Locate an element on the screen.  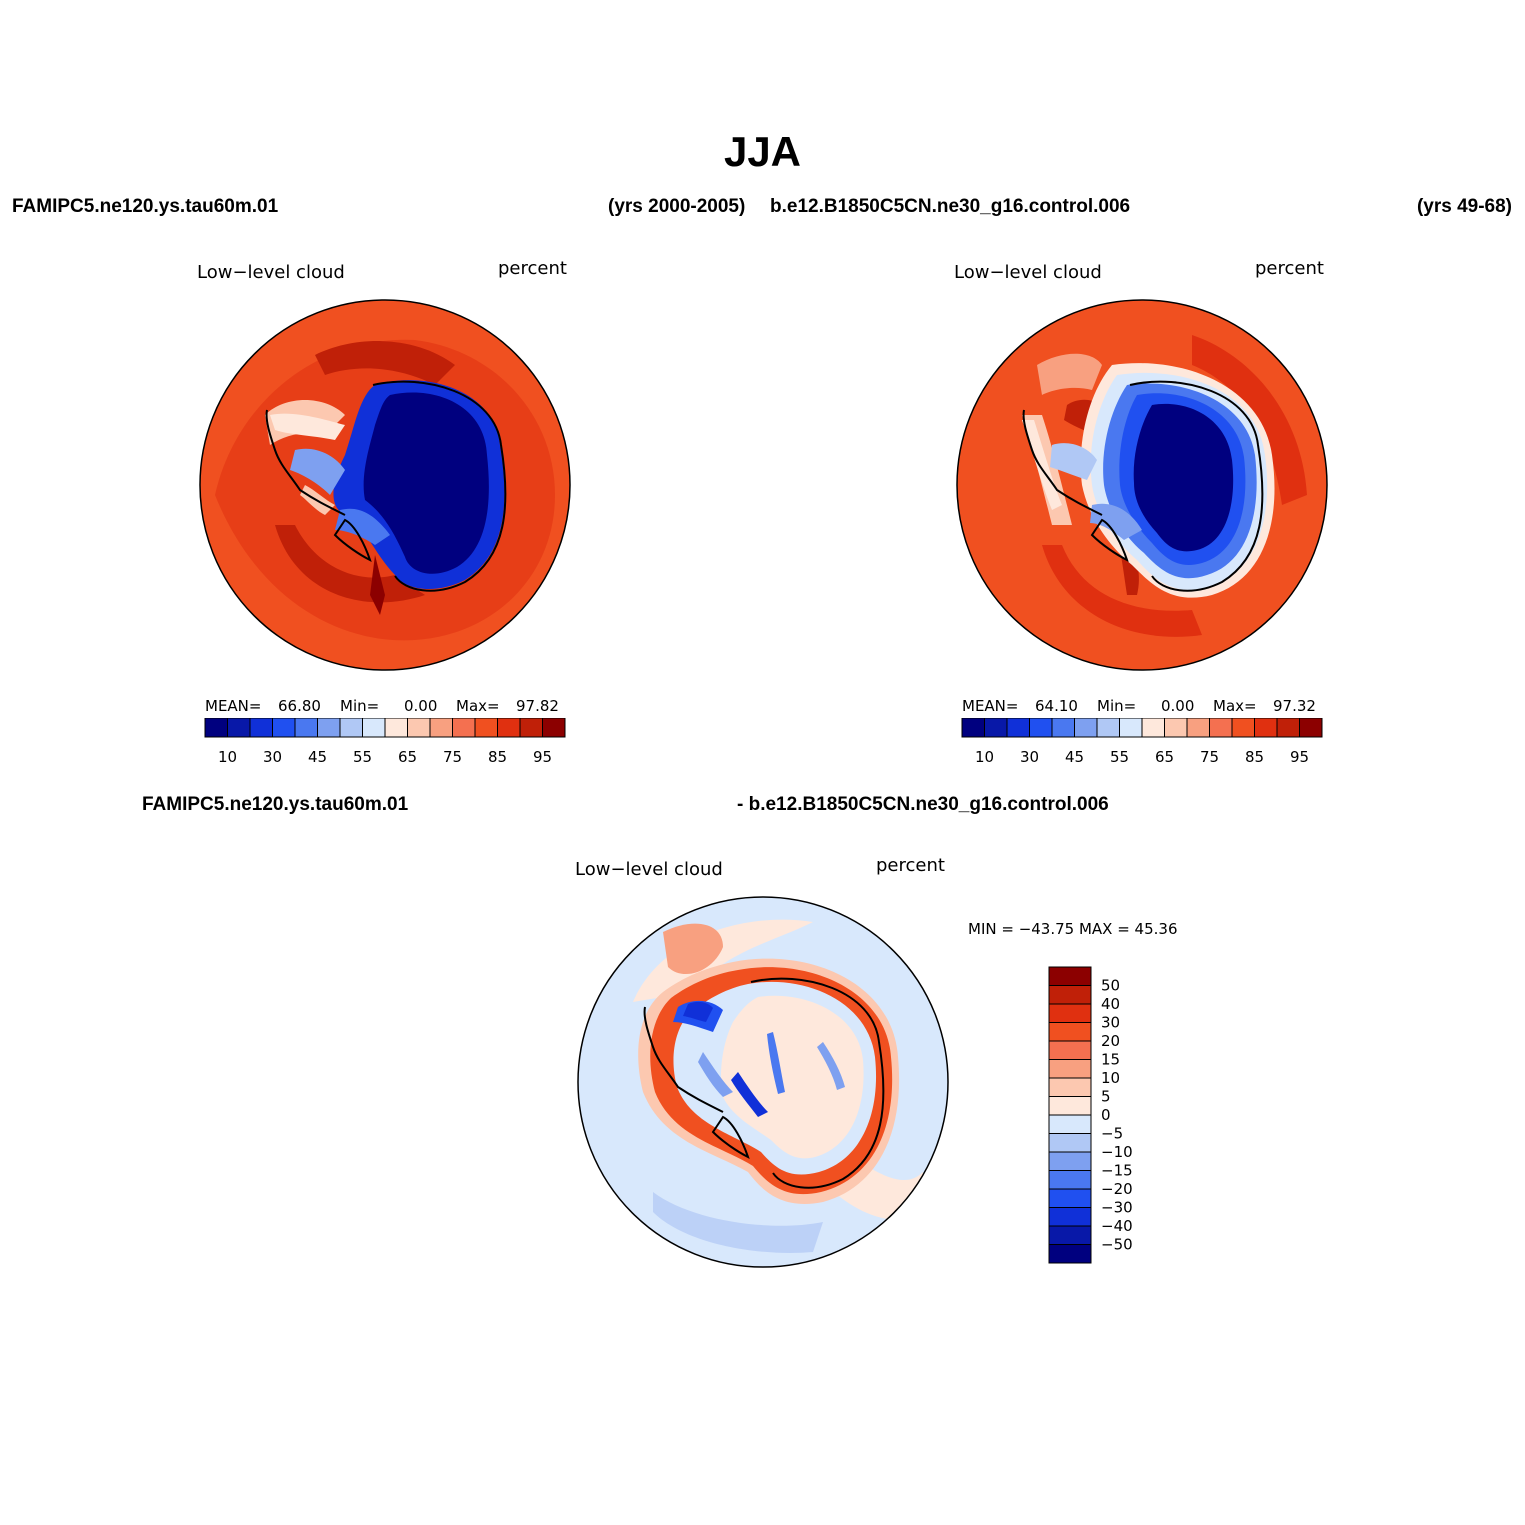
panel1-colorbar-tick-label: 75 is located at coordinates (452, 757).